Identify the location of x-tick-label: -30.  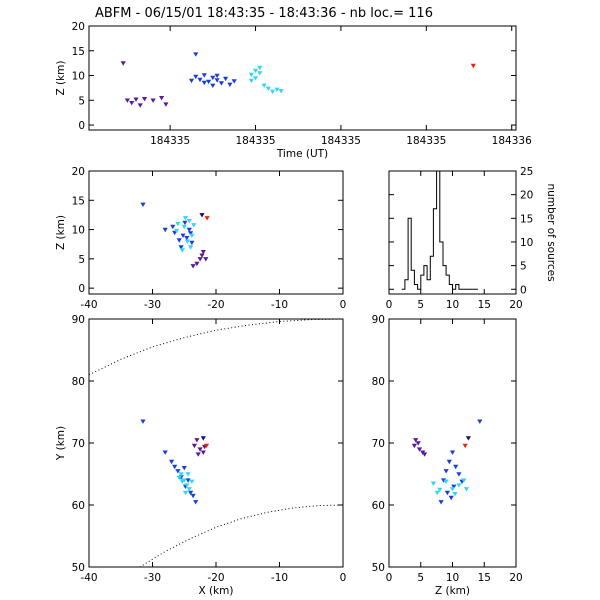
(152, 305).